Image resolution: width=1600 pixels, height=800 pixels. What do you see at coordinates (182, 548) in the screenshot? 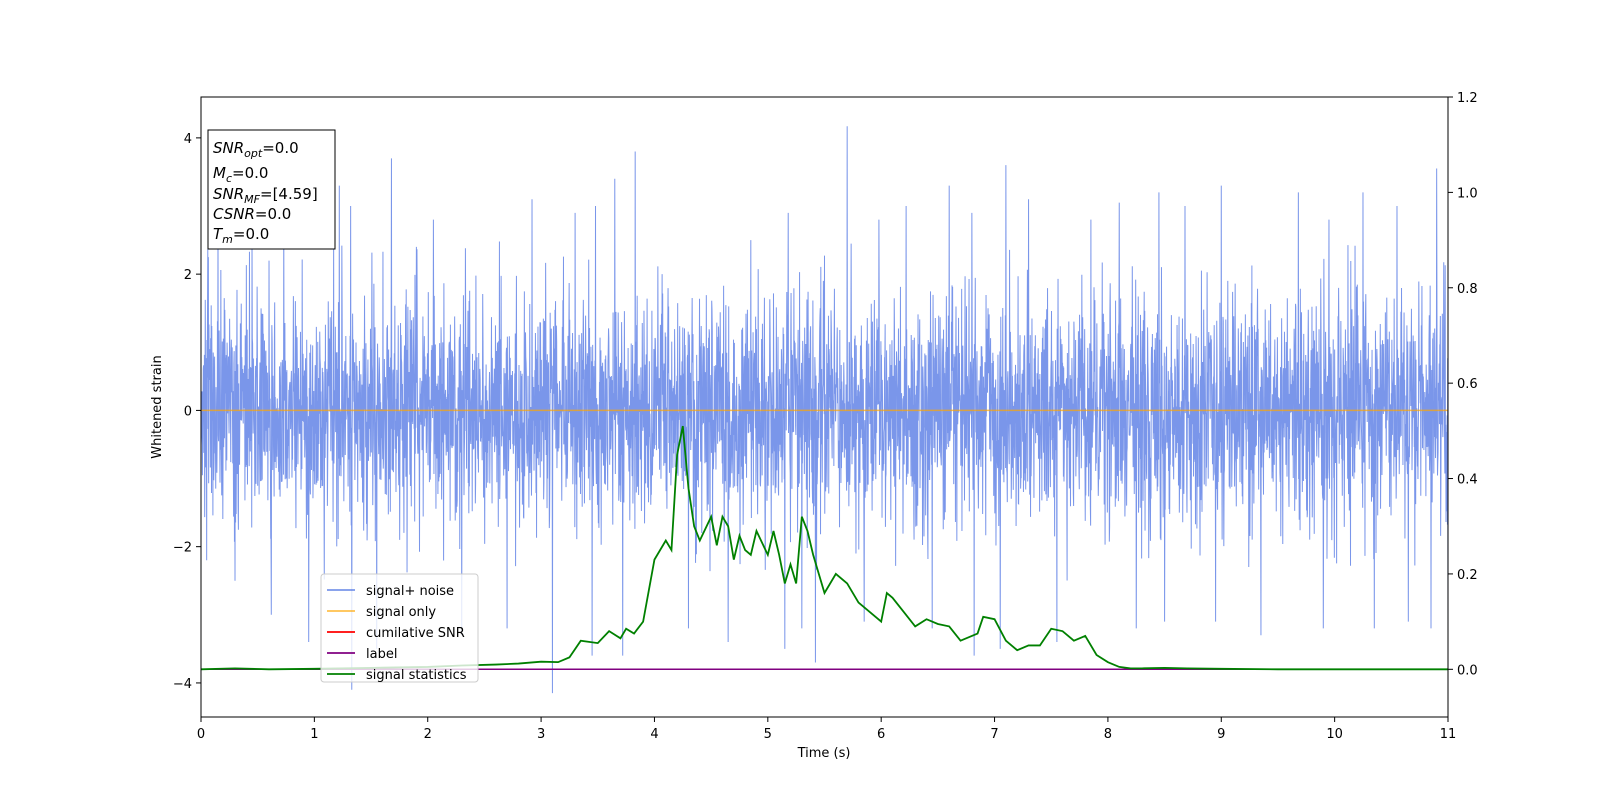
I see `y-tick-label: −2` at bounding box center [182, 548].